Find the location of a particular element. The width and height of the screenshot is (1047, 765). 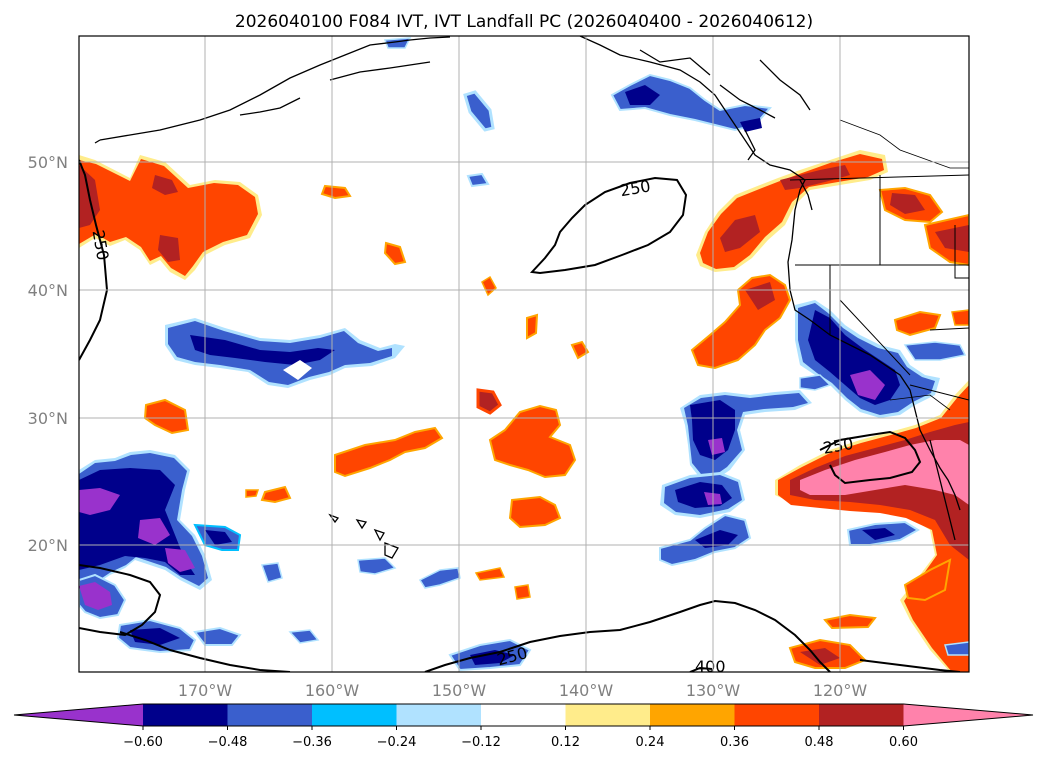

lon-label-150w: 150°W is located at coordinates (459, 690).